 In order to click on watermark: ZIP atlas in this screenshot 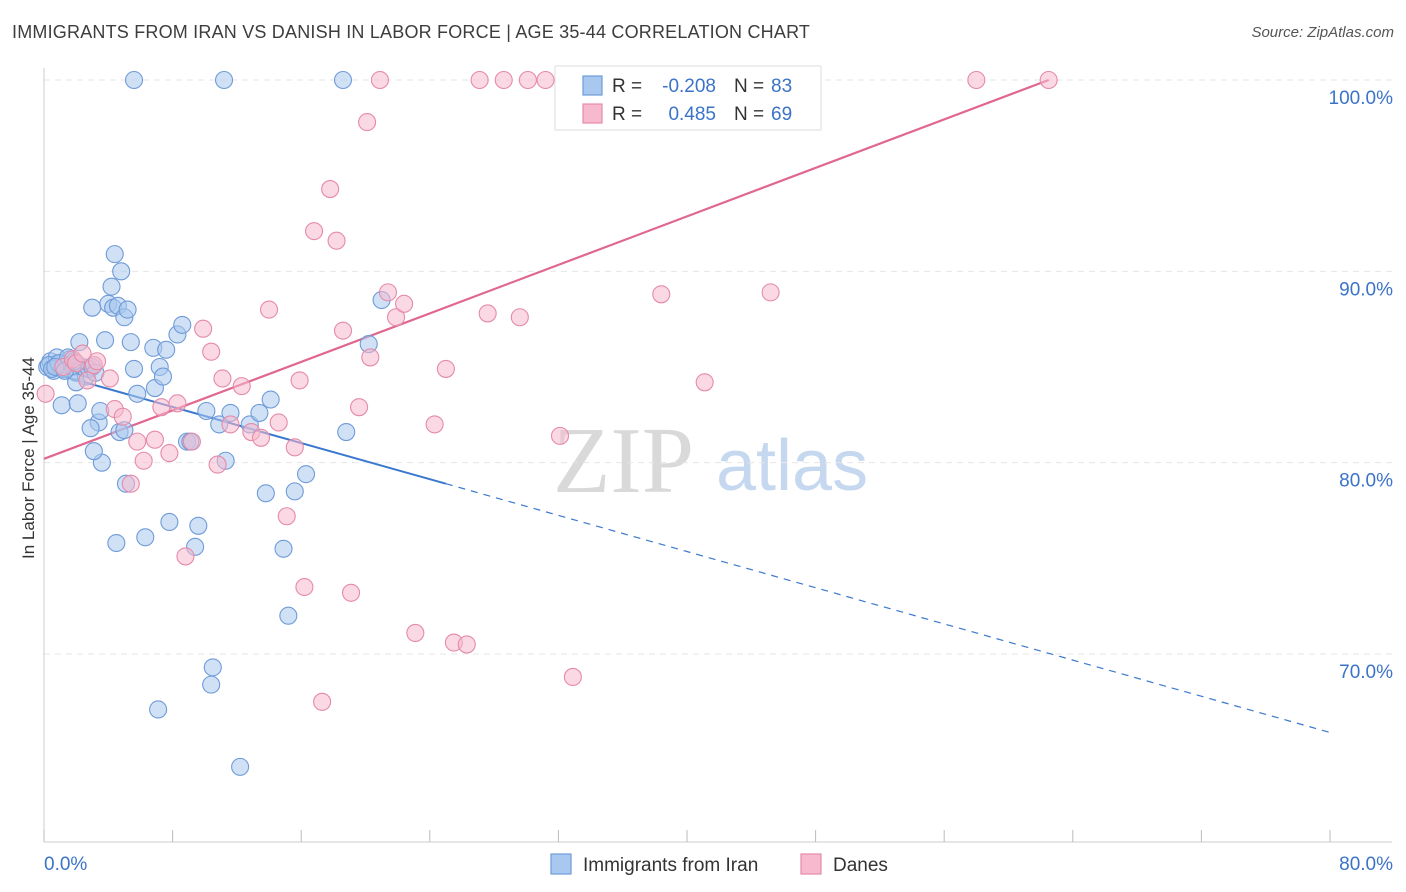, I will do `click(710, 461)`.